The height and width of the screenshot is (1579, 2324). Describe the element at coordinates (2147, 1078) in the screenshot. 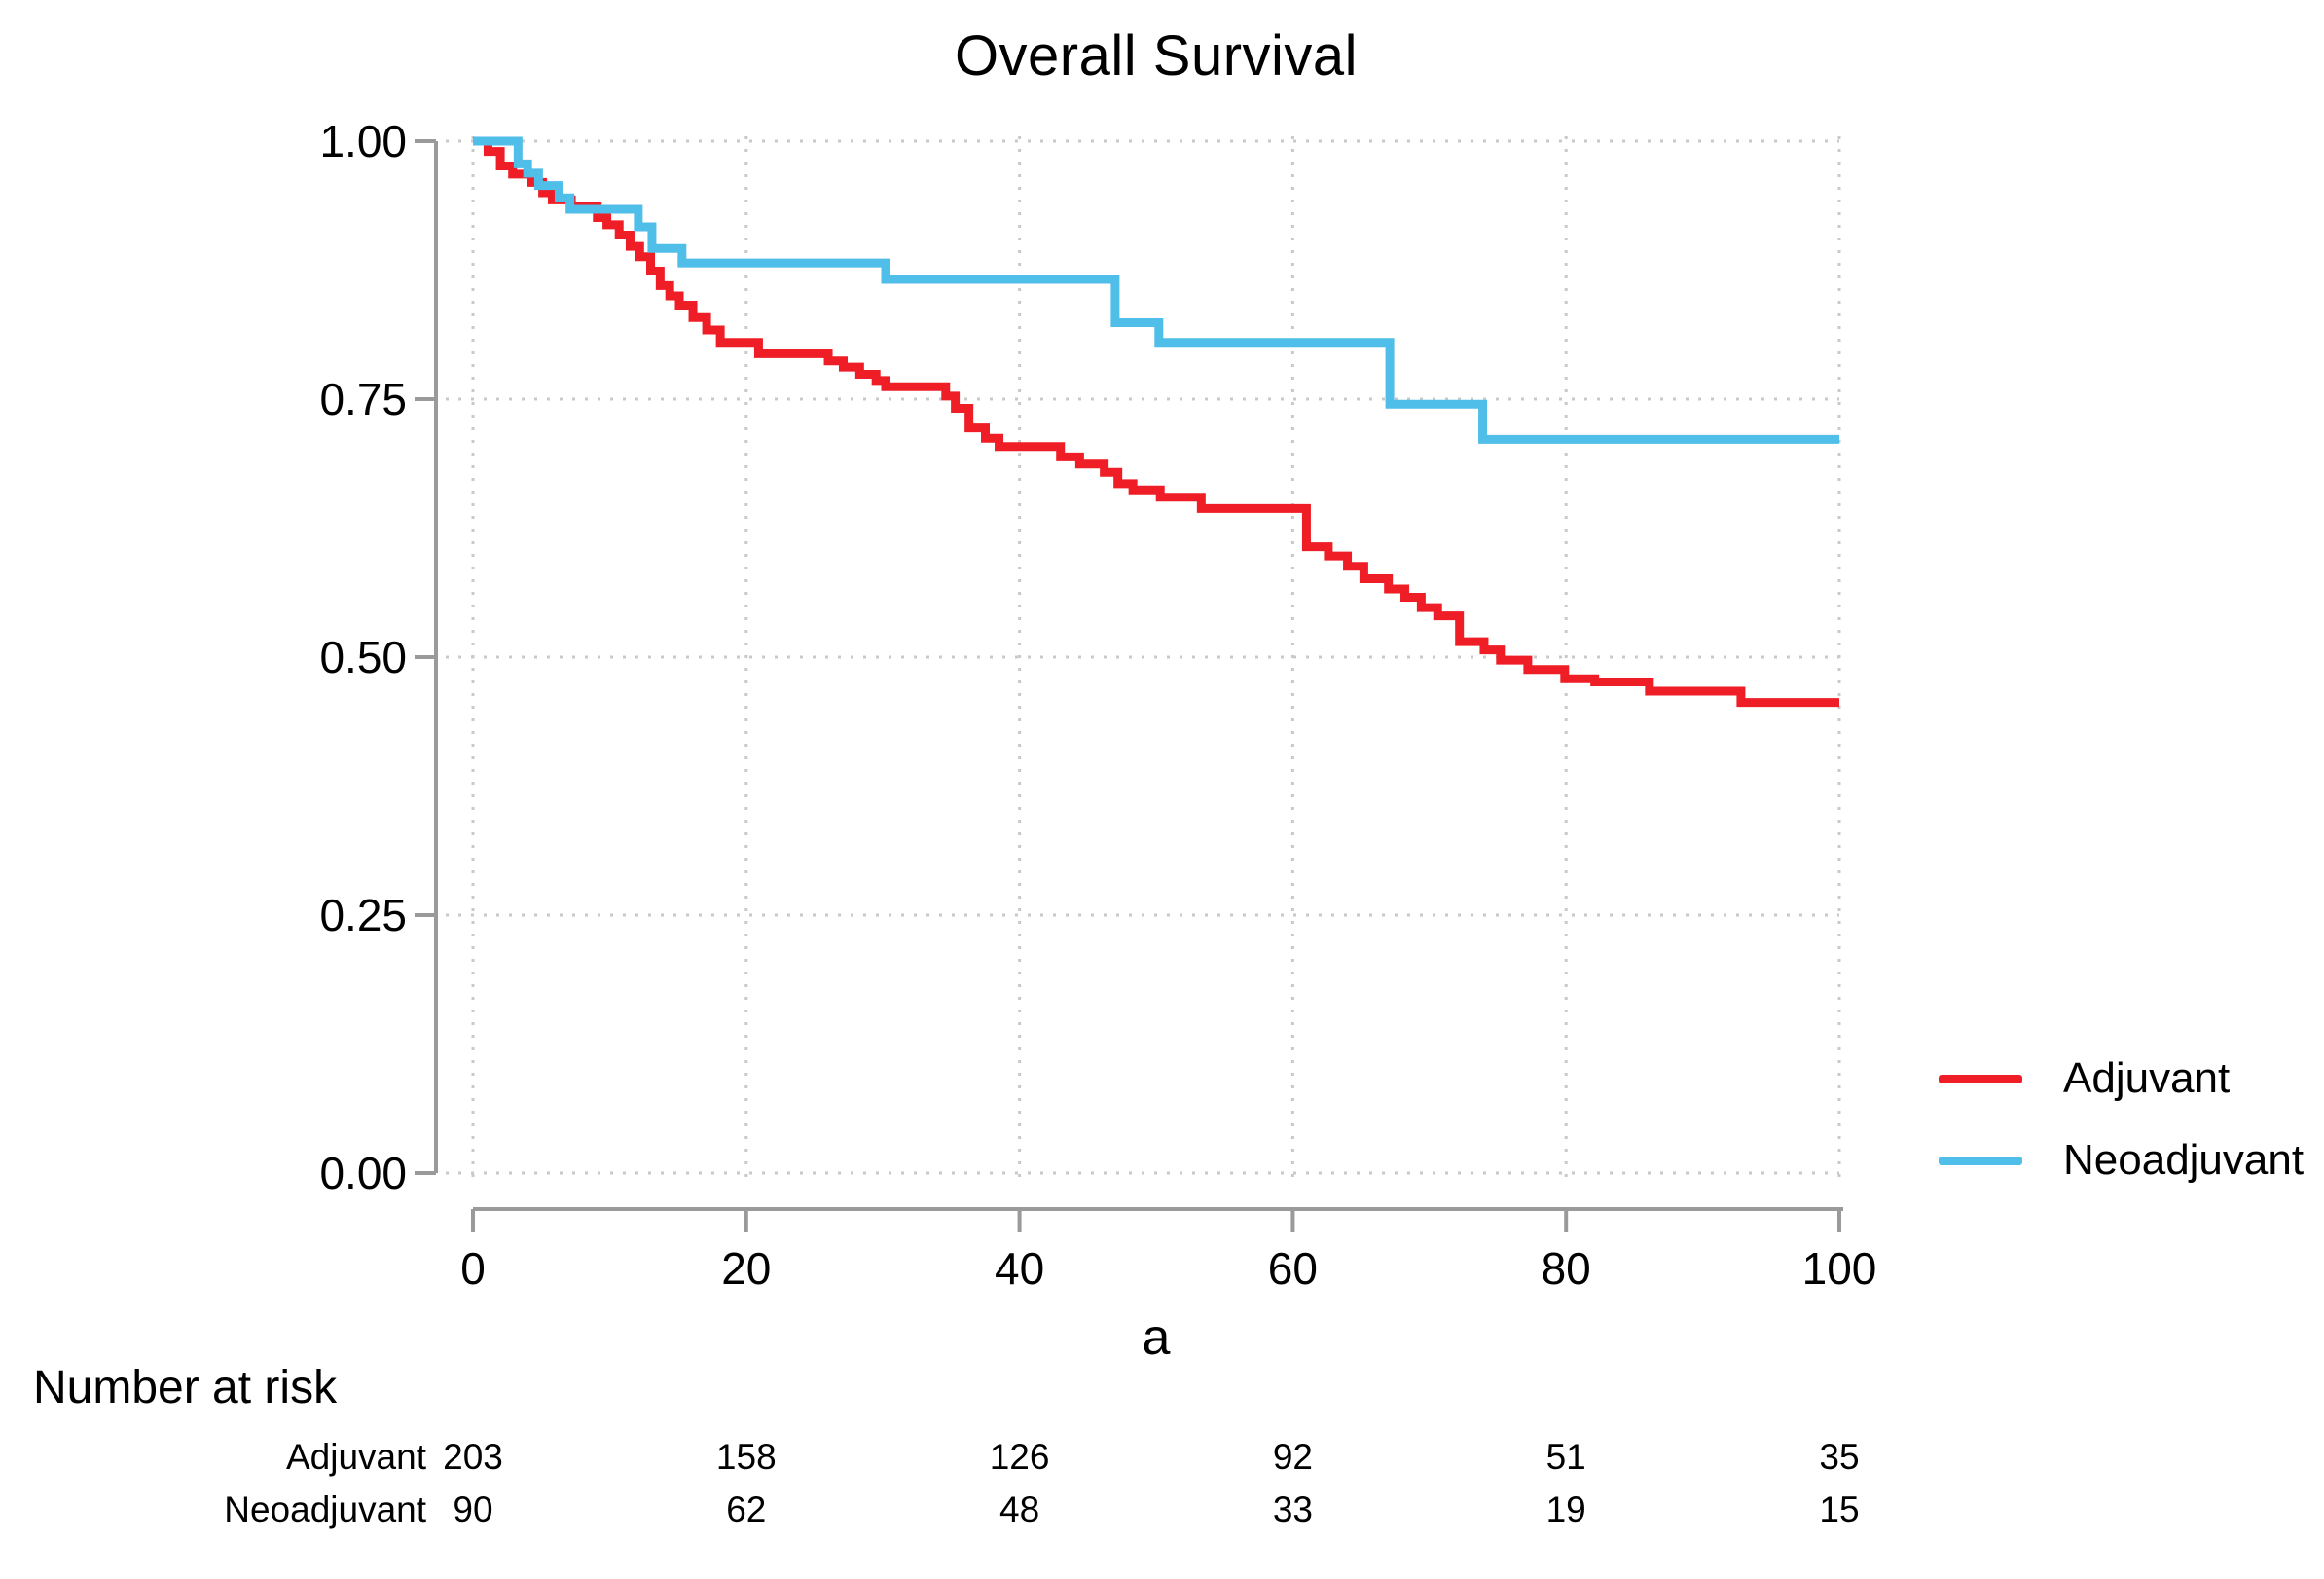

I see `legend-label: Adjuvant` at that location.